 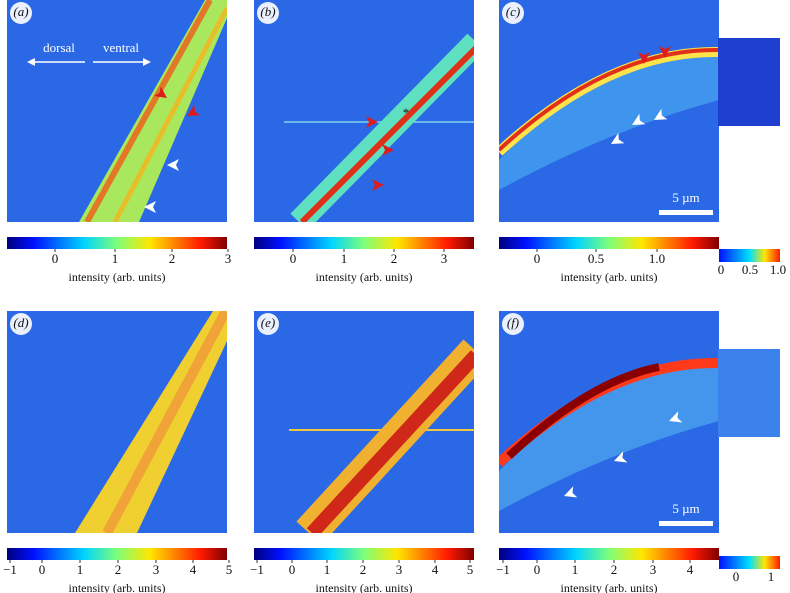 I want to click on panel-label-group: (a), so click(x=21, y=13).